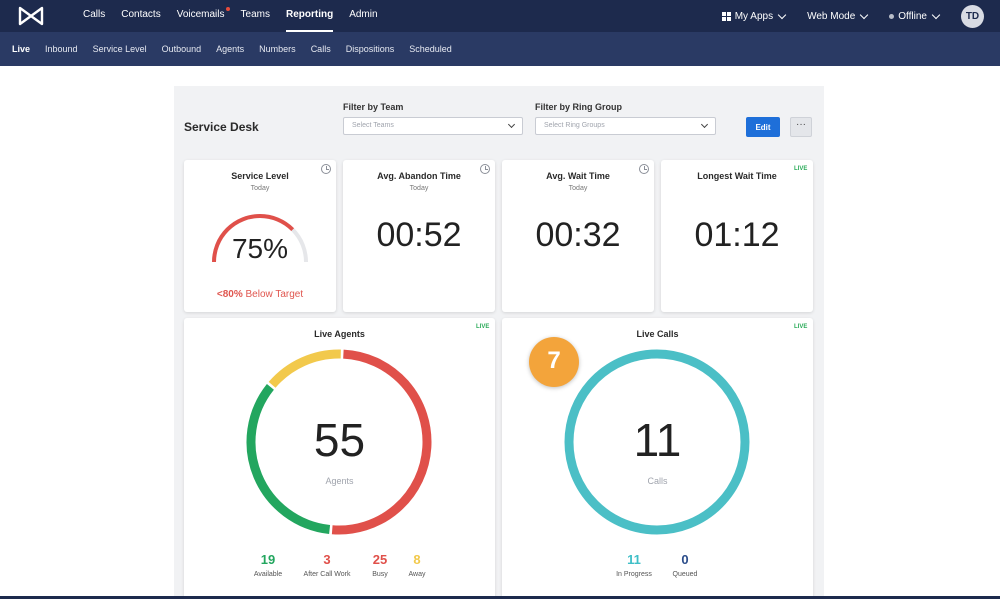 The width and height of the screenshot is (1000, 599). Describe the element at coordinates (634, 574) in the screenshot. I see `stat-label: In Progress` at that location.